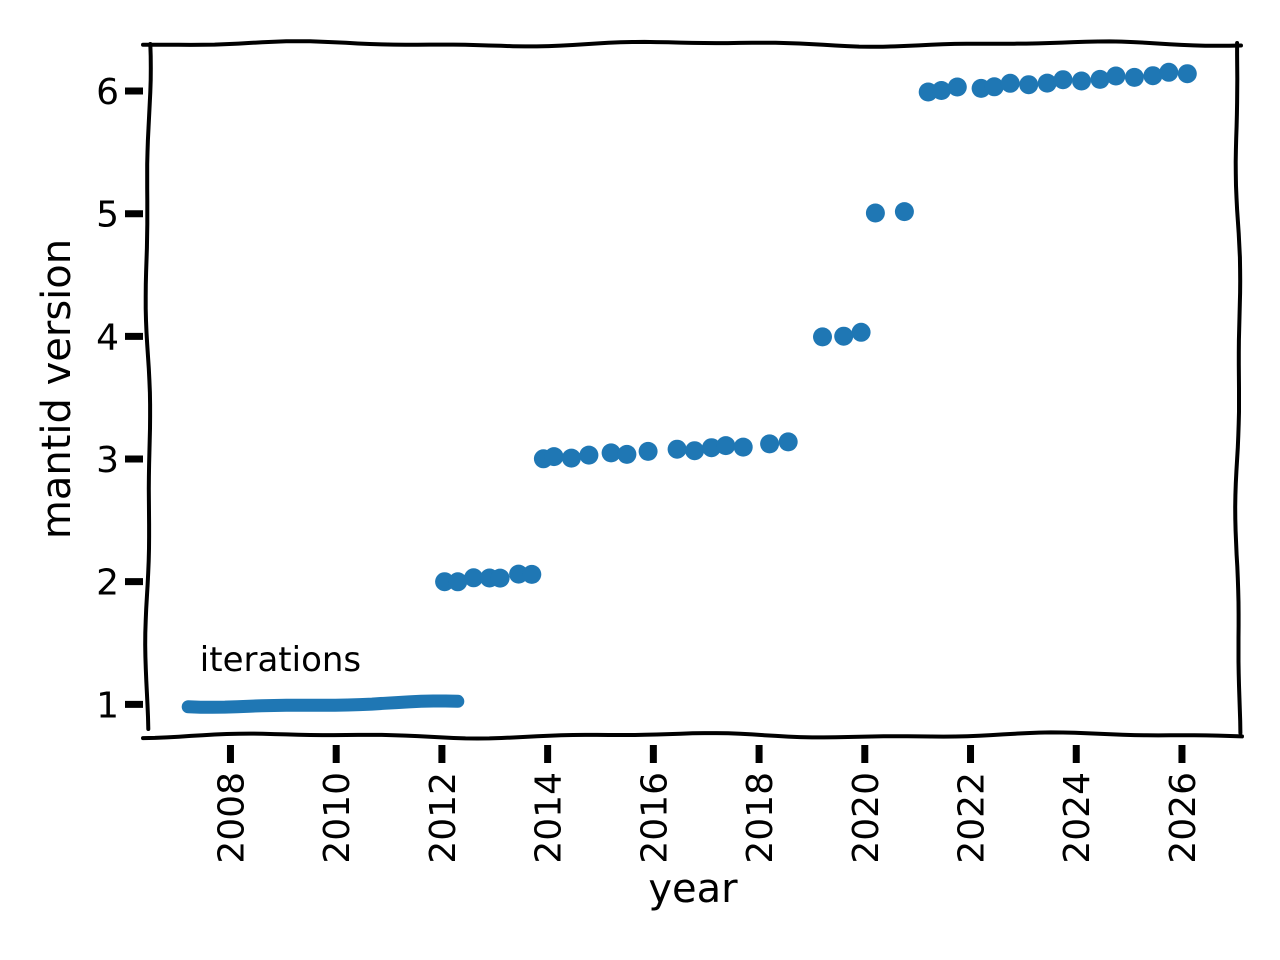 This screenshot has height=960, width=1280. What do you see at coordinates (323, 704) in the screenshot?
I see `iterations-line` at bounding box center [323, 704].